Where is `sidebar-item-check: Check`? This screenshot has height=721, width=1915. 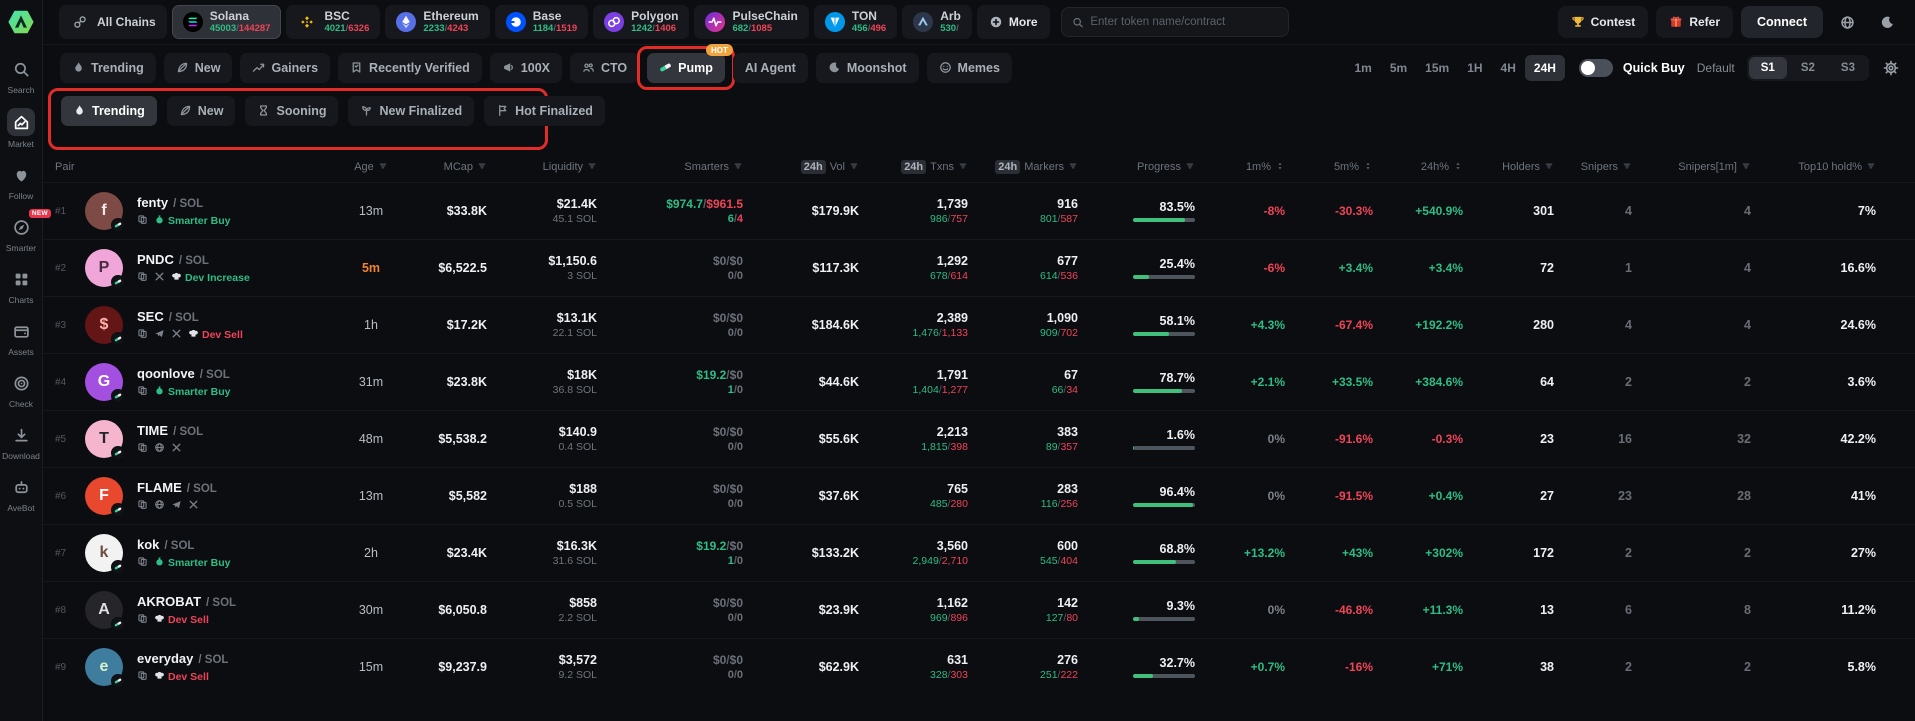
sidebar-item-check: Check is located at coordinates (21, 389).